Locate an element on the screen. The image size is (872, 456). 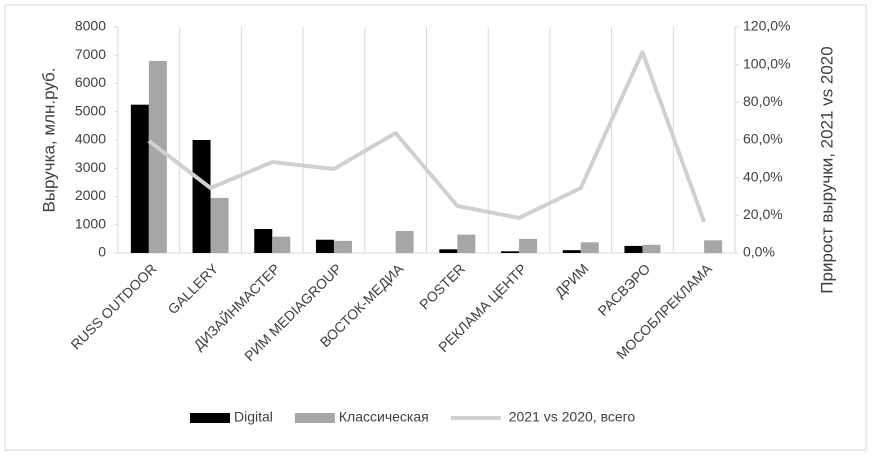
y2-tick-label: 60,0% is located at coordinates (763, 139).